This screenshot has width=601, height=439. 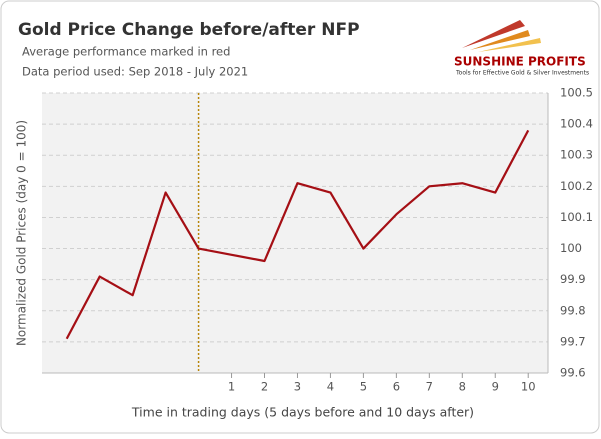 I want to click on y-tick-label: 100.1, so click(x=576, y=217).